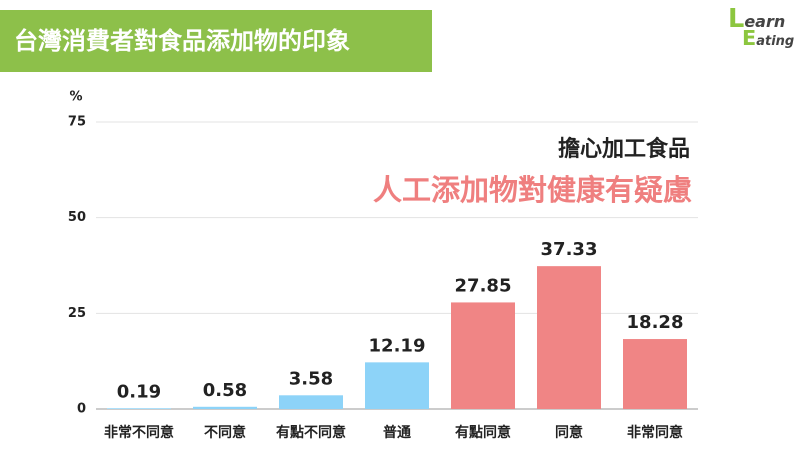  Describe the element at coordinates (569, 249) in the screenshot. I see `data-label: 37.33` at that location.